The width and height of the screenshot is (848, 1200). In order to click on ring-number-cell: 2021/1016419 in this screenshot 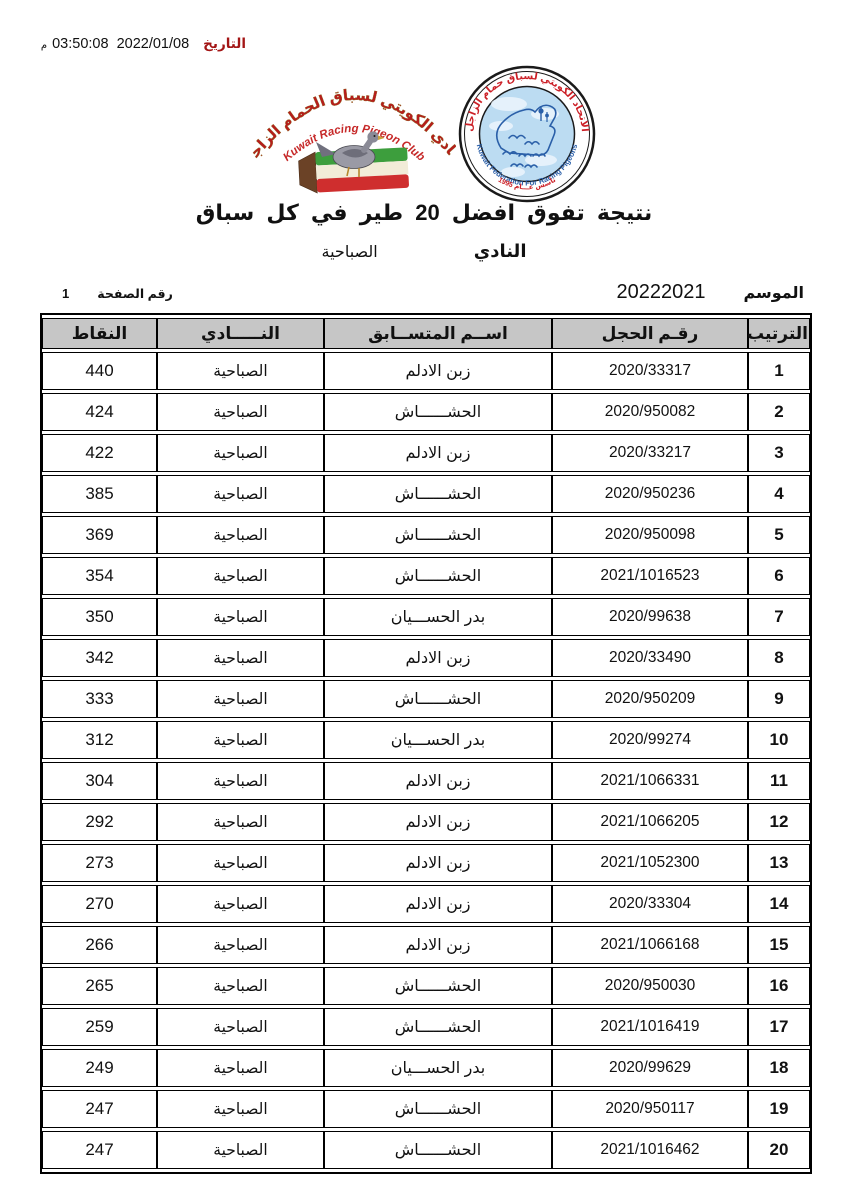, I will do `click(650, 1027)`.